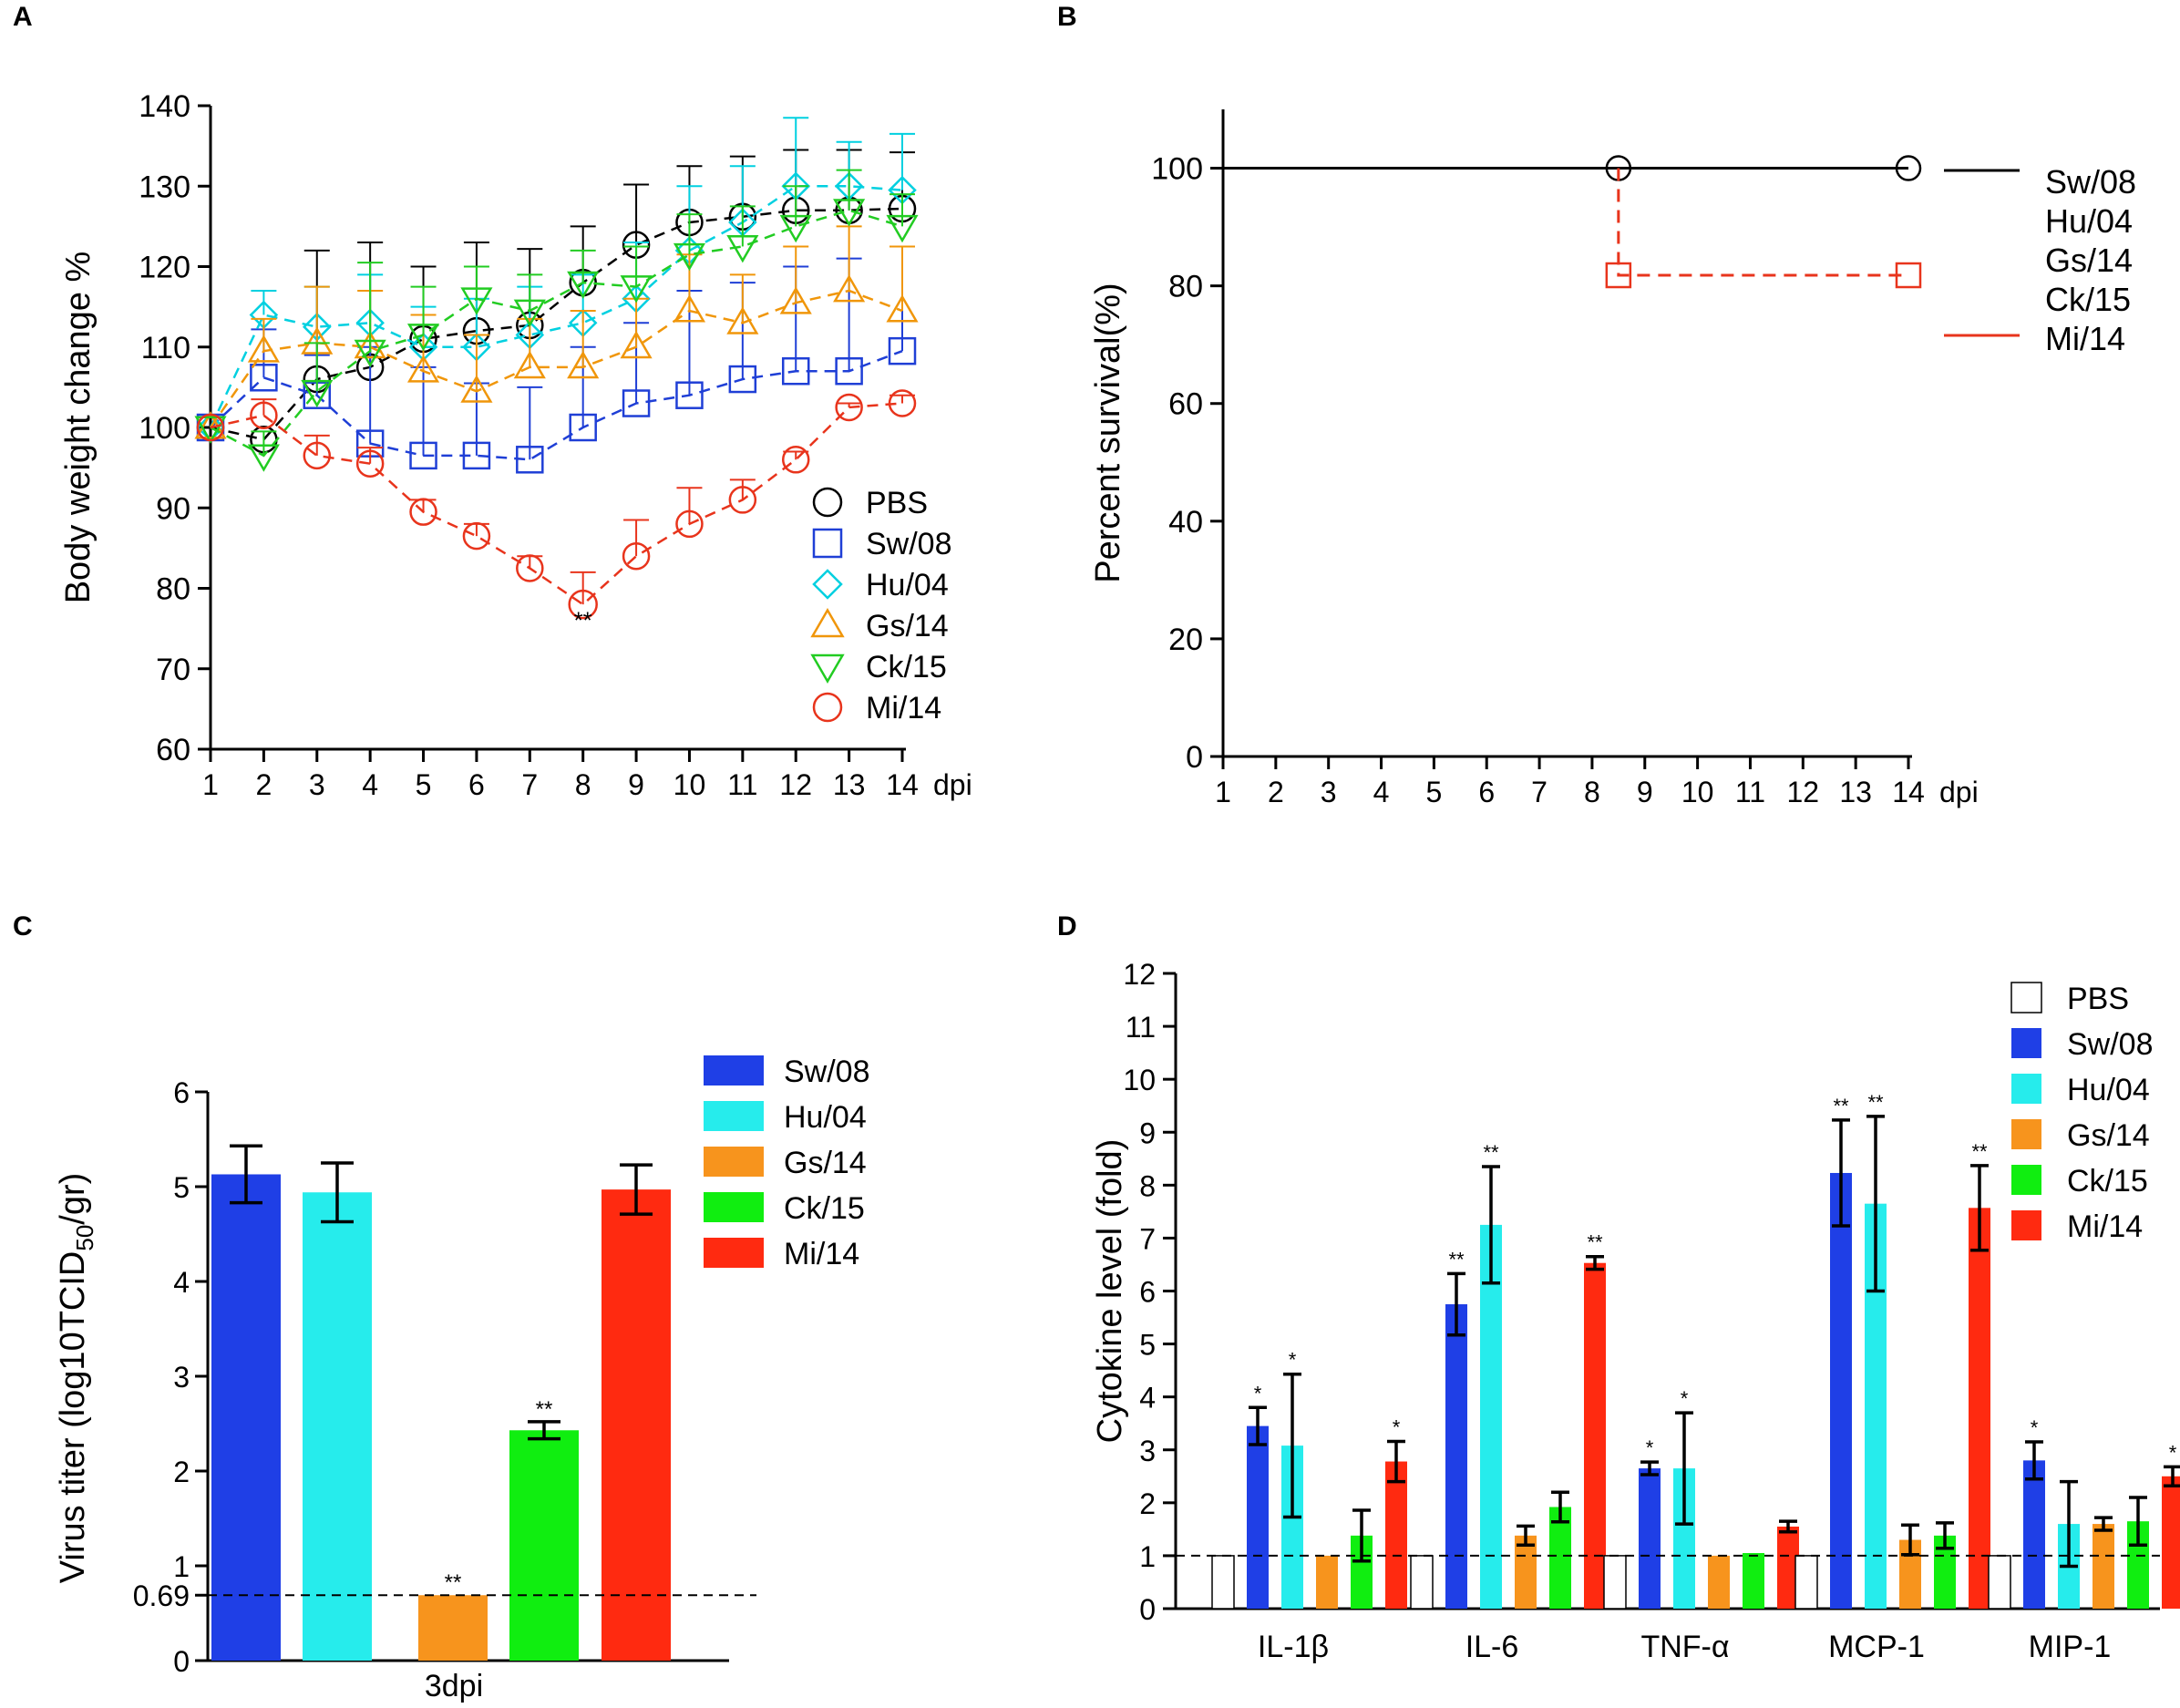 The image size is (2180, 1708). Describe the element at coordinates (2108, 1135) in the screenshot. I see `d-legend-label: Gs/14` at that location.